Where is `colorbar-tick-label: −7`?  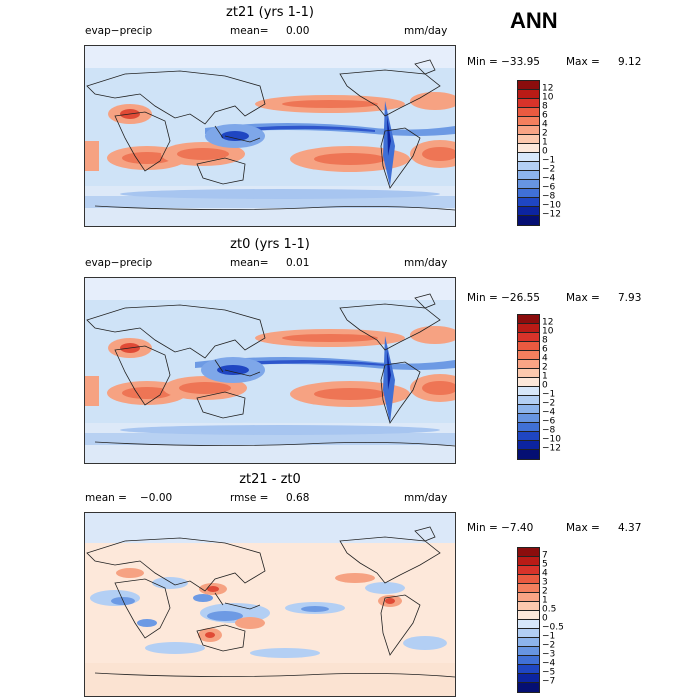 colorbar-tick-label: −7 is located at coordinates (549, 681).